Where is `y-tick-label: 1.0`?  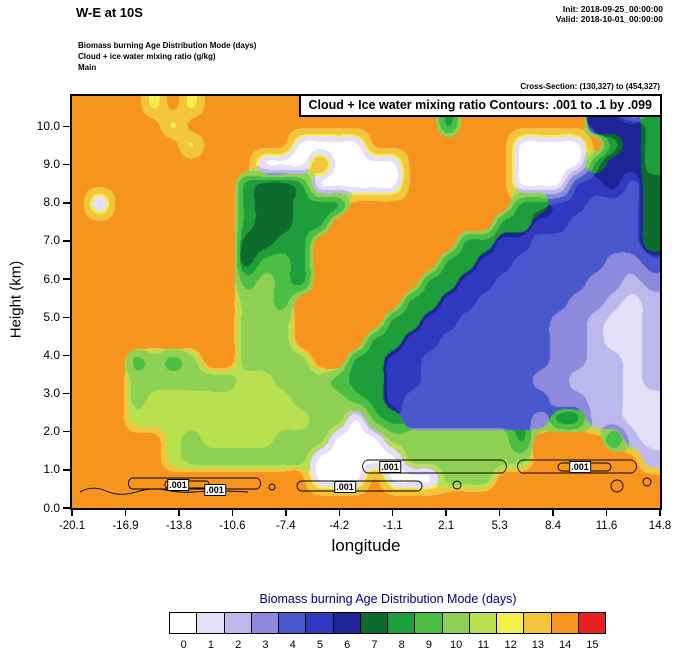 y-tick-label: 1.0 is located at coordinates (51, 469).